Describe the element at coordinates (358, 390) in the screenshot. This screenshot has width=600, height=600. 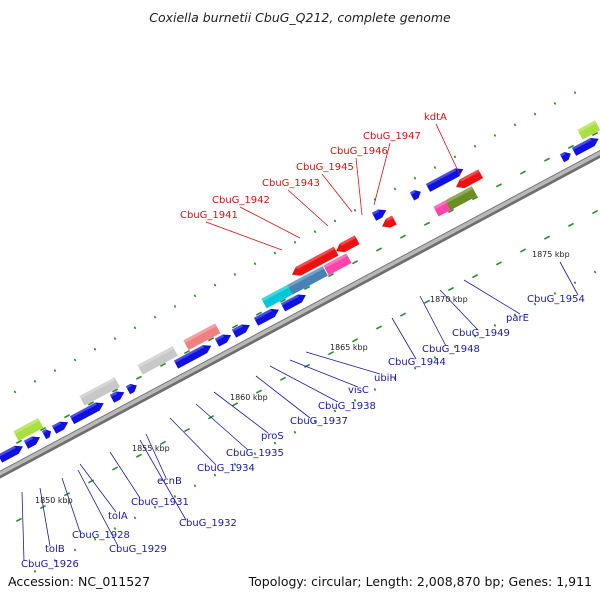
I see `gene-label-visc: visC` at that location.